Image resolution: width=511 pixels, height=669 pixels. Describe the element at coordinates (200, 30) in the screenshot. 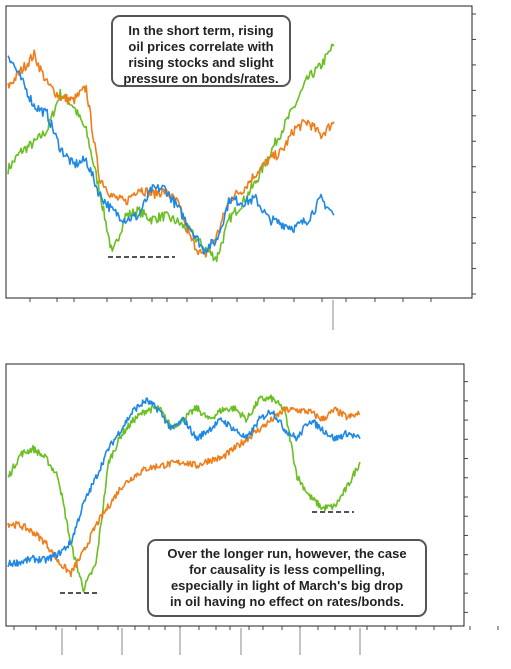

I see `callout-line: In the short term, rising` at that location.